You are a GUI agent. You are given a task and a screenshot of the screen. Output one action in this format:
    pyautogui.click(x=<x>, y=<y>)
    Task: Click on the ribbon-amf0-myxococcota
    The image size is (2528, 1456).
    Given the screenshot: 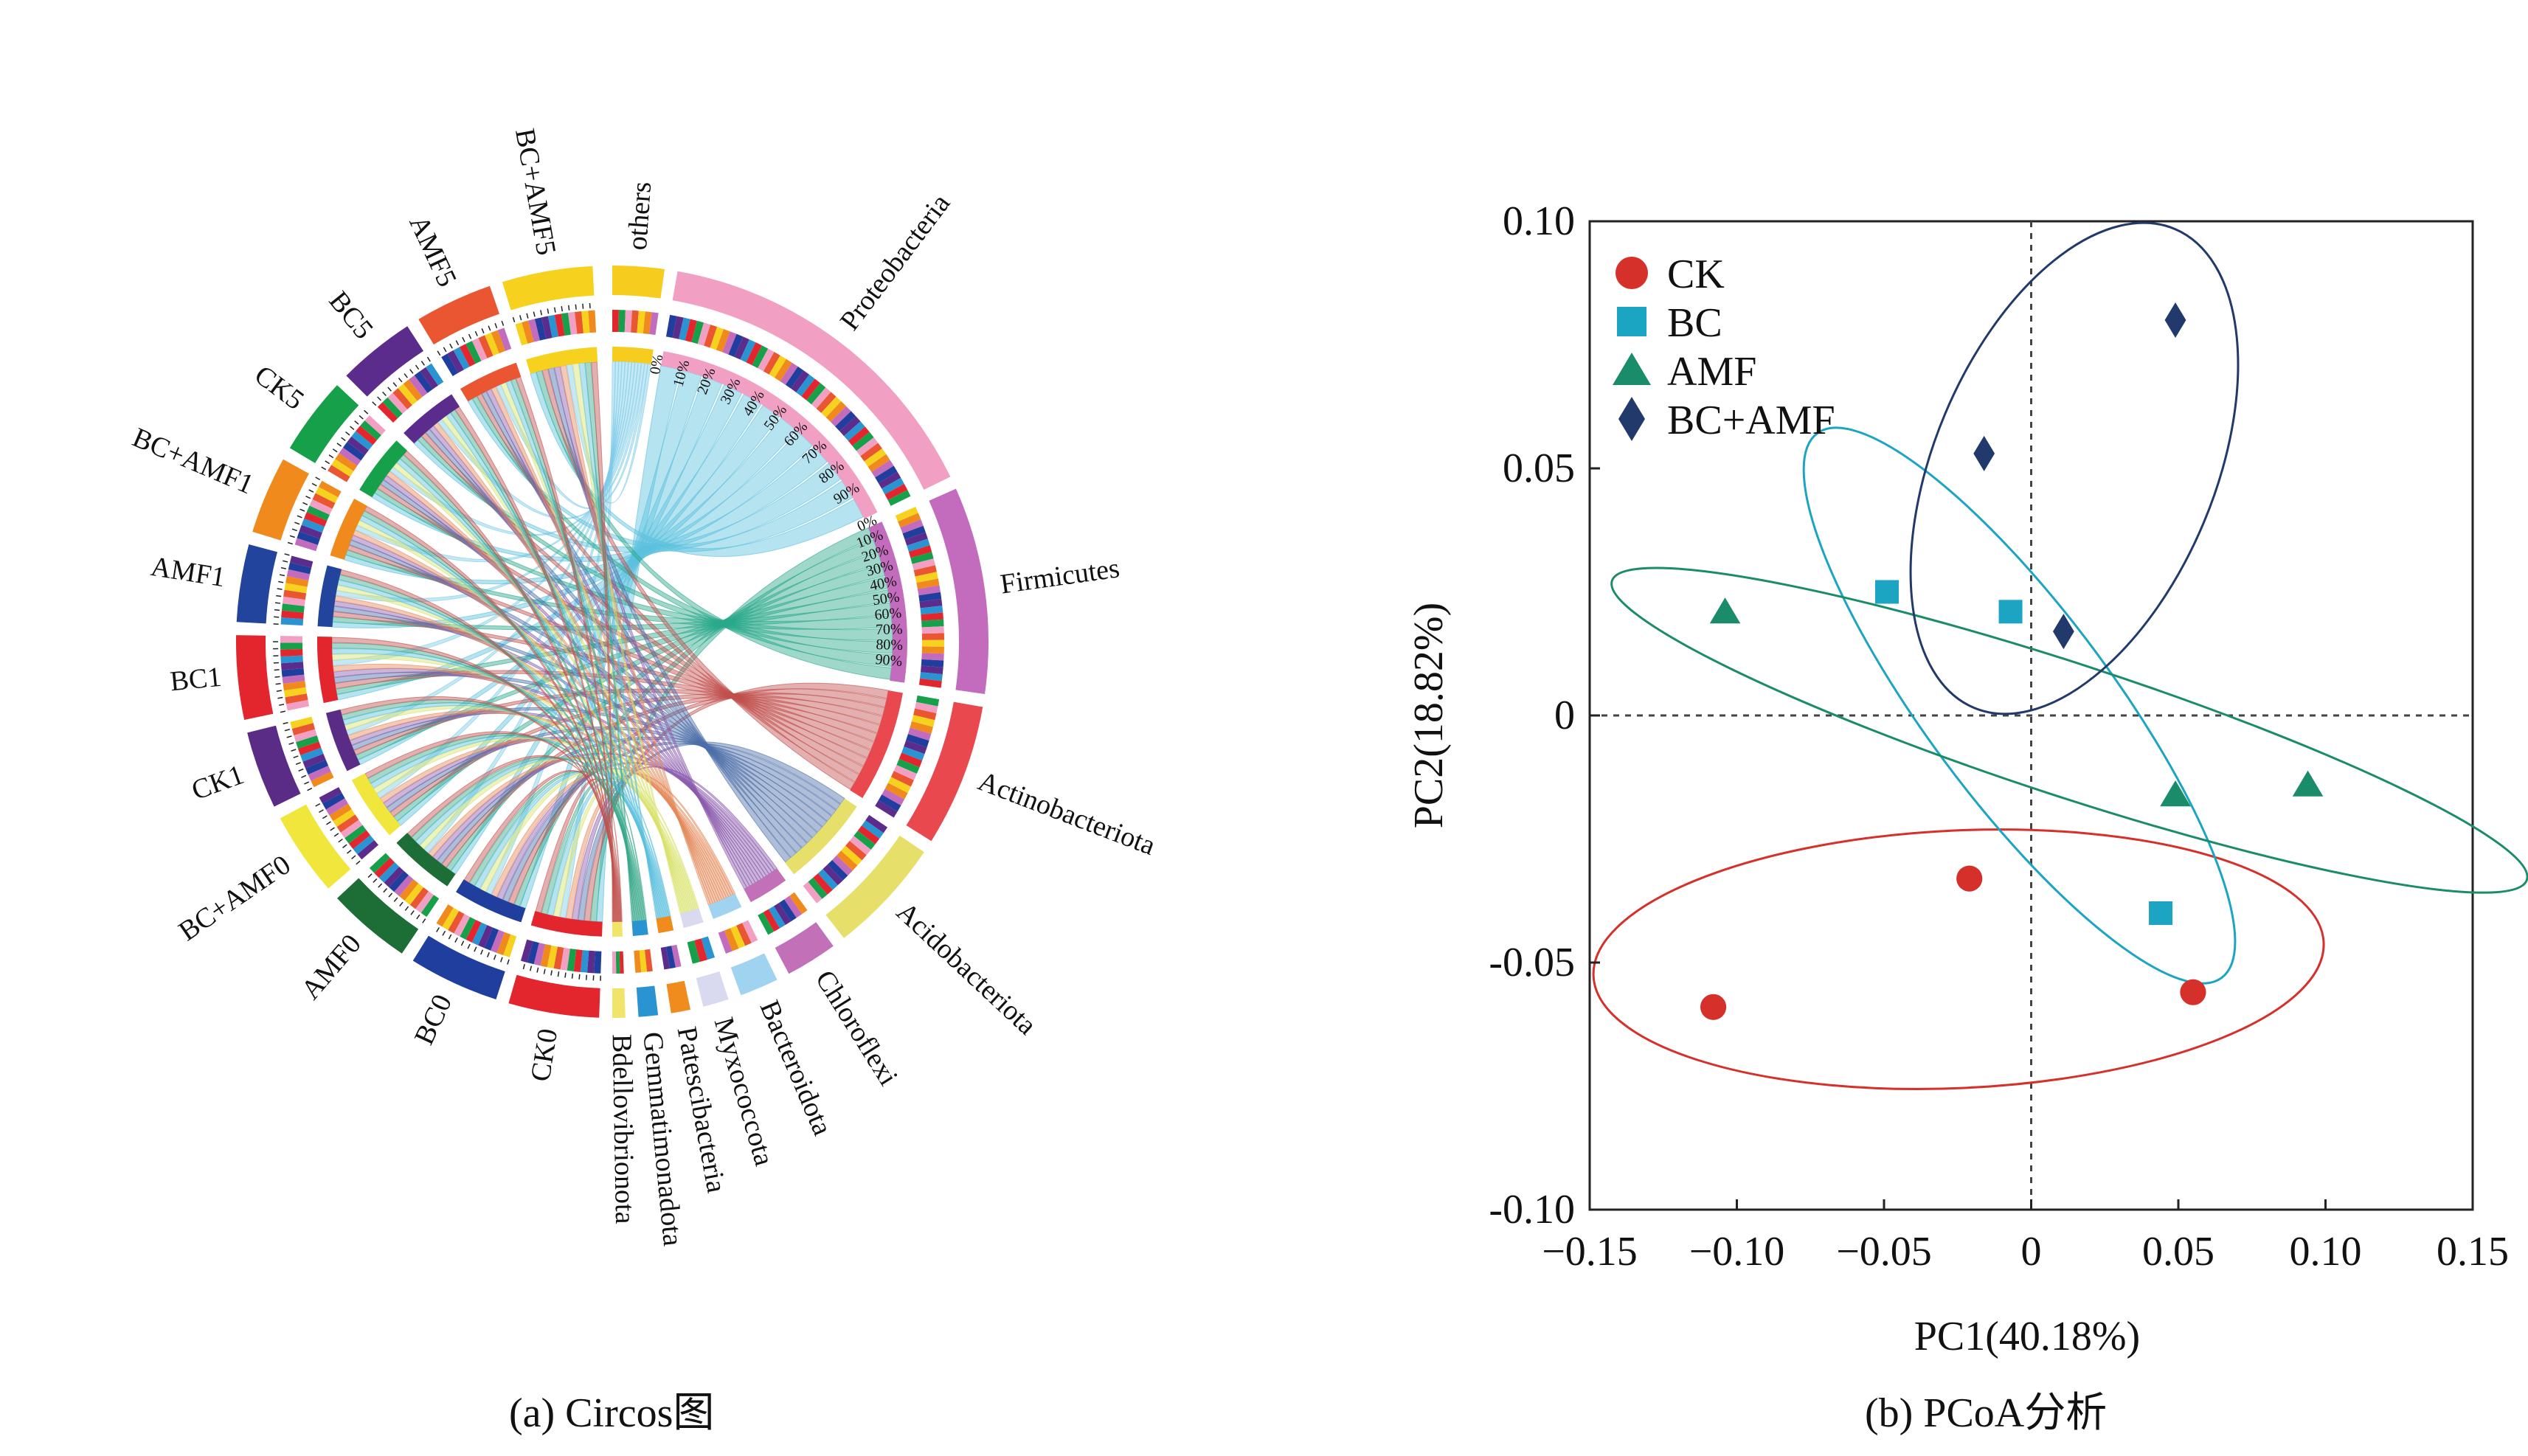 What is the action you would take?
    pyautogui.click(x=557, y=833)
    